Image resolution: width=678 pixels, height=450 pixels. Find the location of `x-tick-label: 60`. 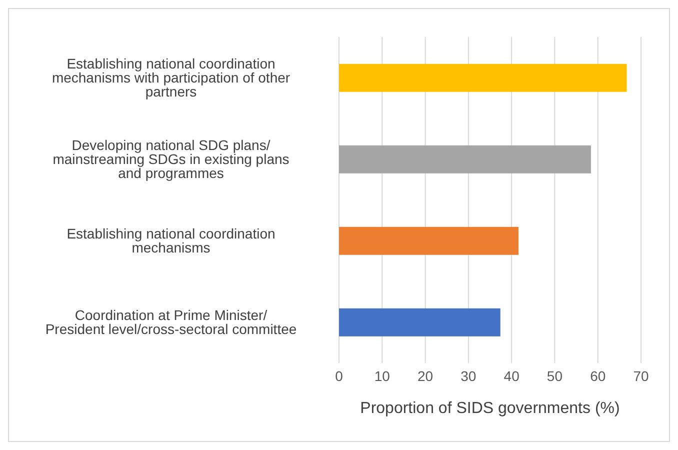

x-tick-label: 60 is located at coordinates (598, 376).